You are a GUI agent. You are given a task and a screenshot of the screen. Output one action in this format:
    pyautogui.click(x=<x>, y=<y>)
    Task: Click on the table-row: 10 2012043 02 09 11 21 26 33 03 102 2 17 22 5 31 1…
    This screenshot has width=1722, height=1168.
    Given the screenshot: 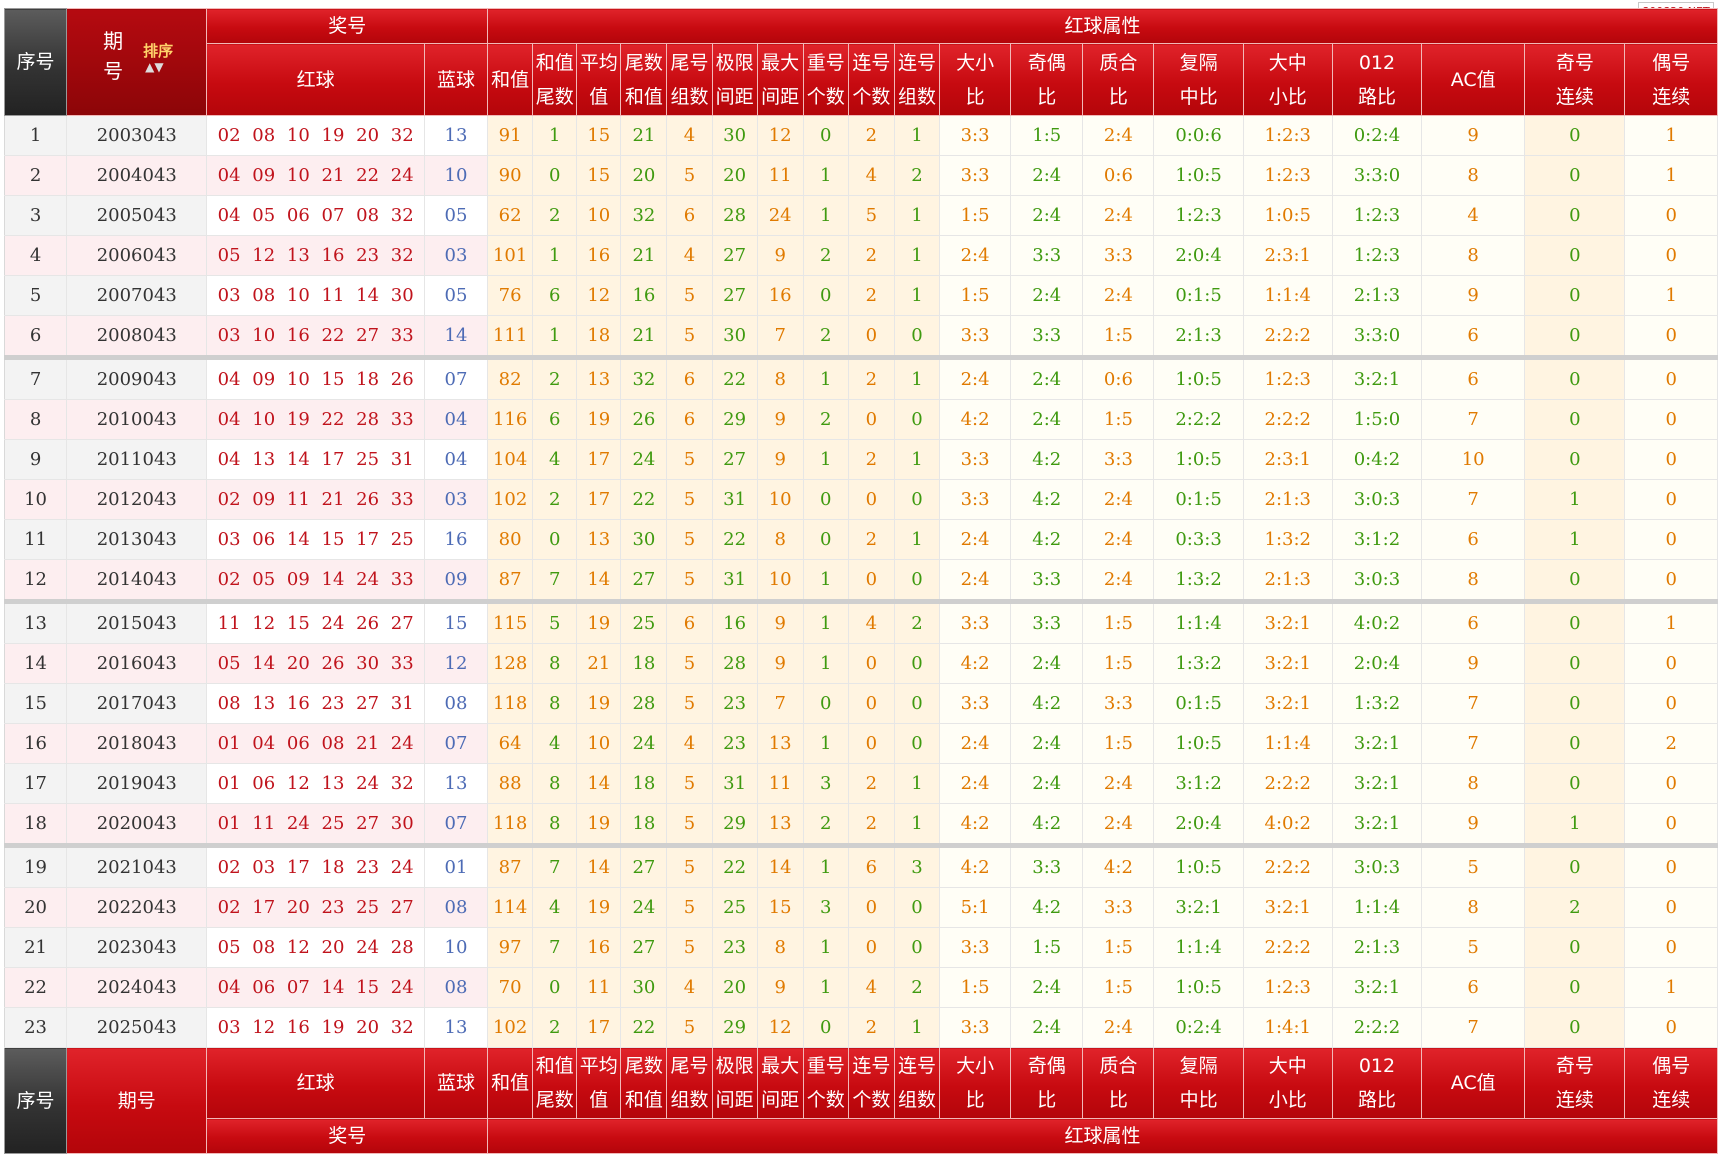 What is the action you would take?
    pyautogui.click(x=860, y=499)
    